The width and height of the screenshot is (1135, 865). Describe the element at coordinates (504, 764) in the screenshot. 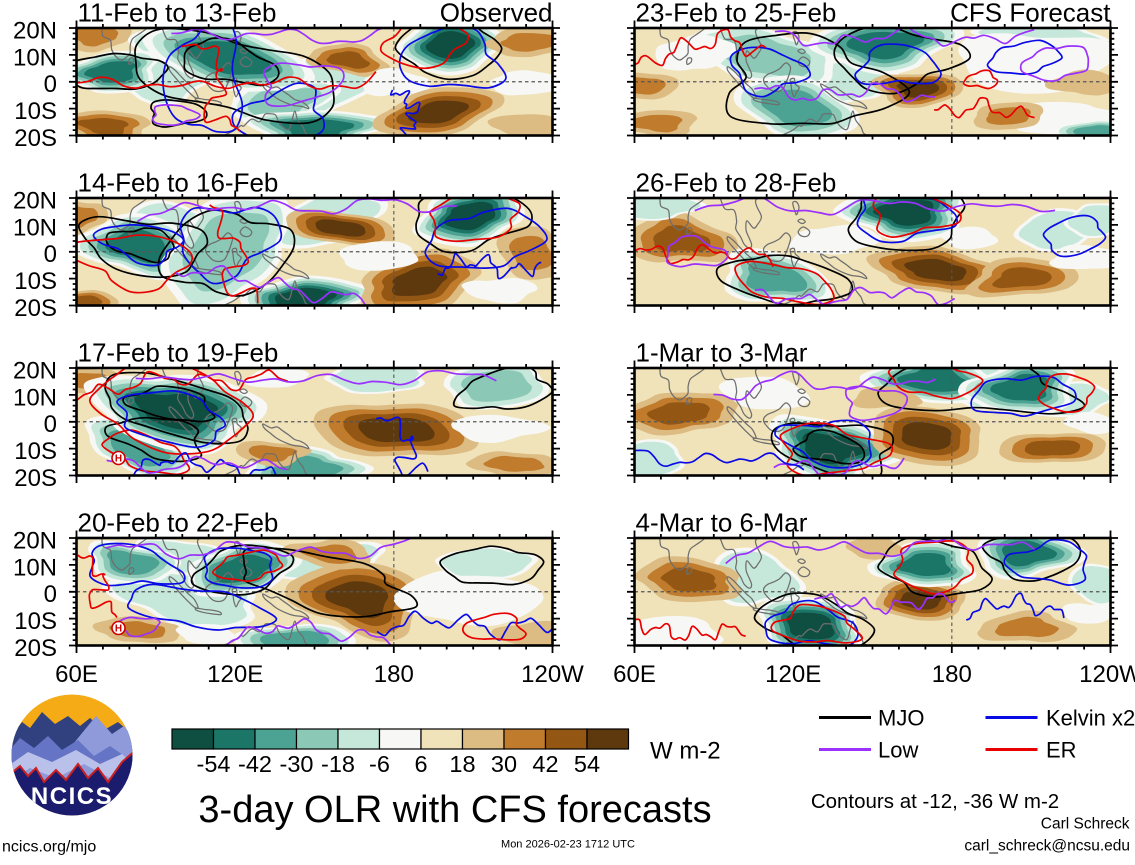

I see `svg-text: 30` at that location.